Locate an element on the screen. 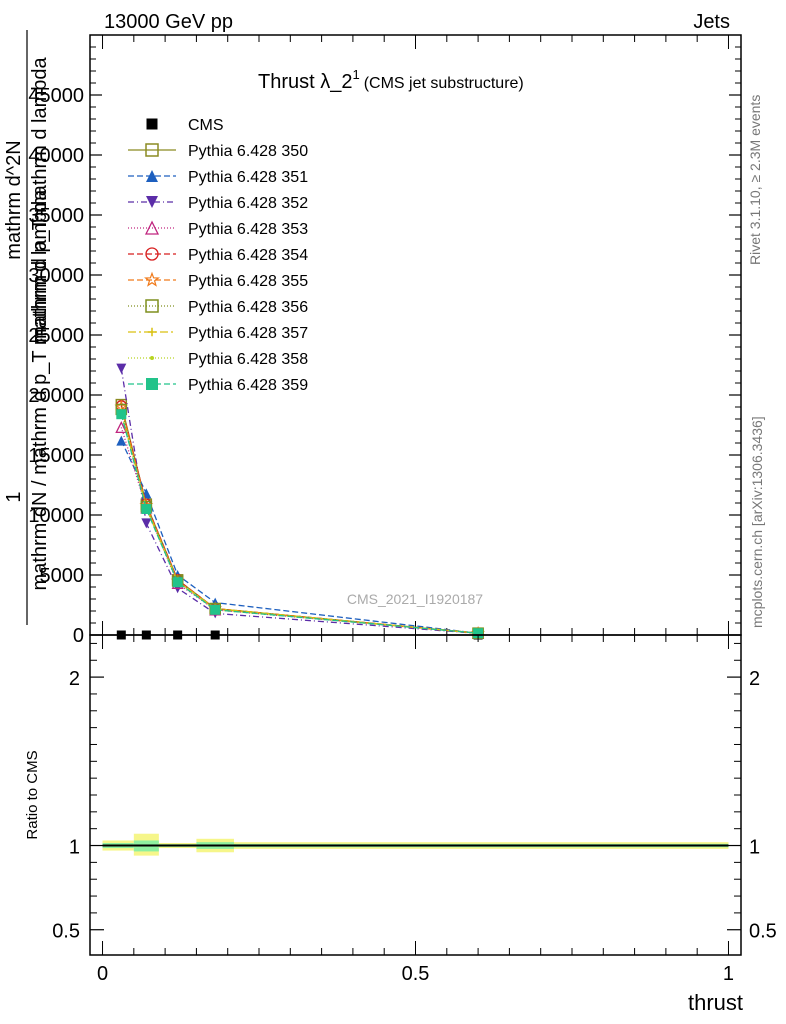 The height and width of the screenshot is (1024, 786). x-tick-label: 1 is located at coordinates (728, 974).